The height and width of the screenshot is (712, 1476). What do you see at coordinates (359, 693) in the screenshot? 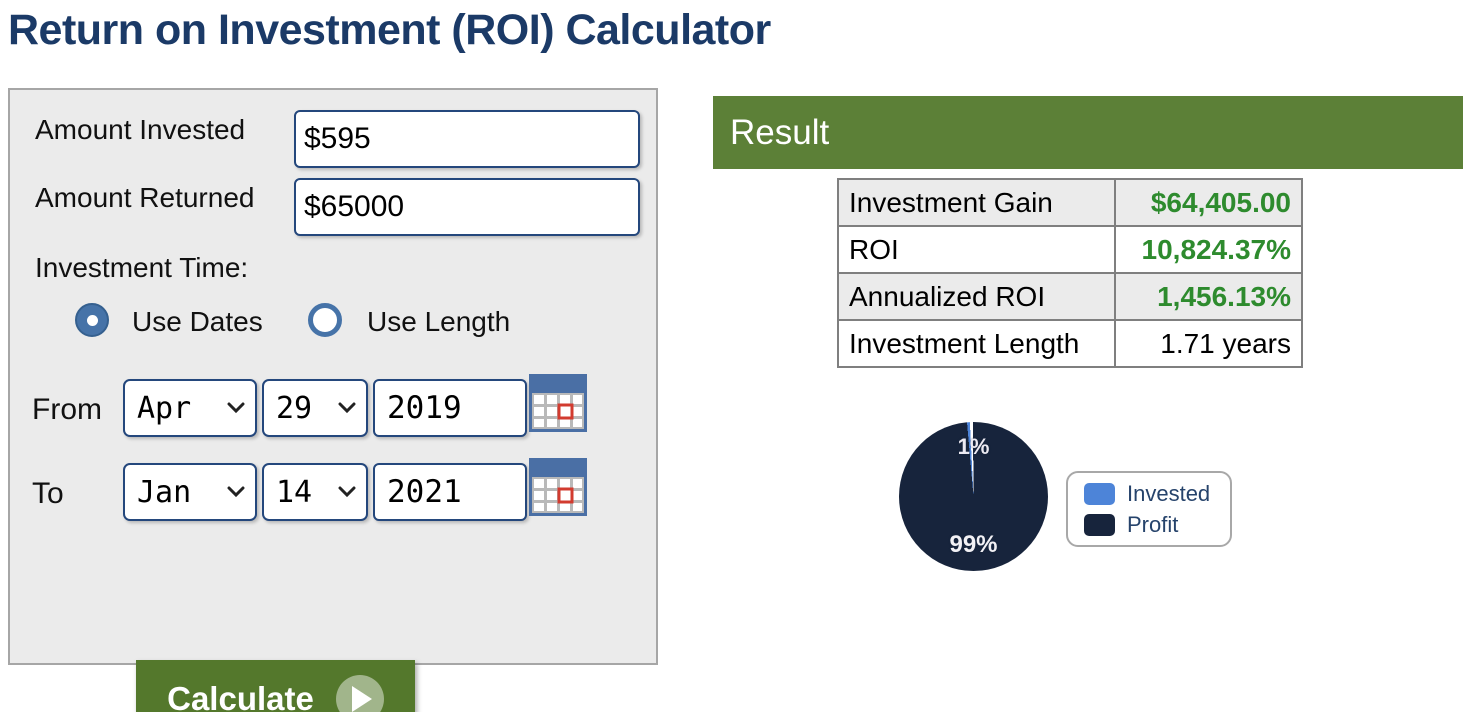
I see `play-icon` at bounding box center [359, 693].